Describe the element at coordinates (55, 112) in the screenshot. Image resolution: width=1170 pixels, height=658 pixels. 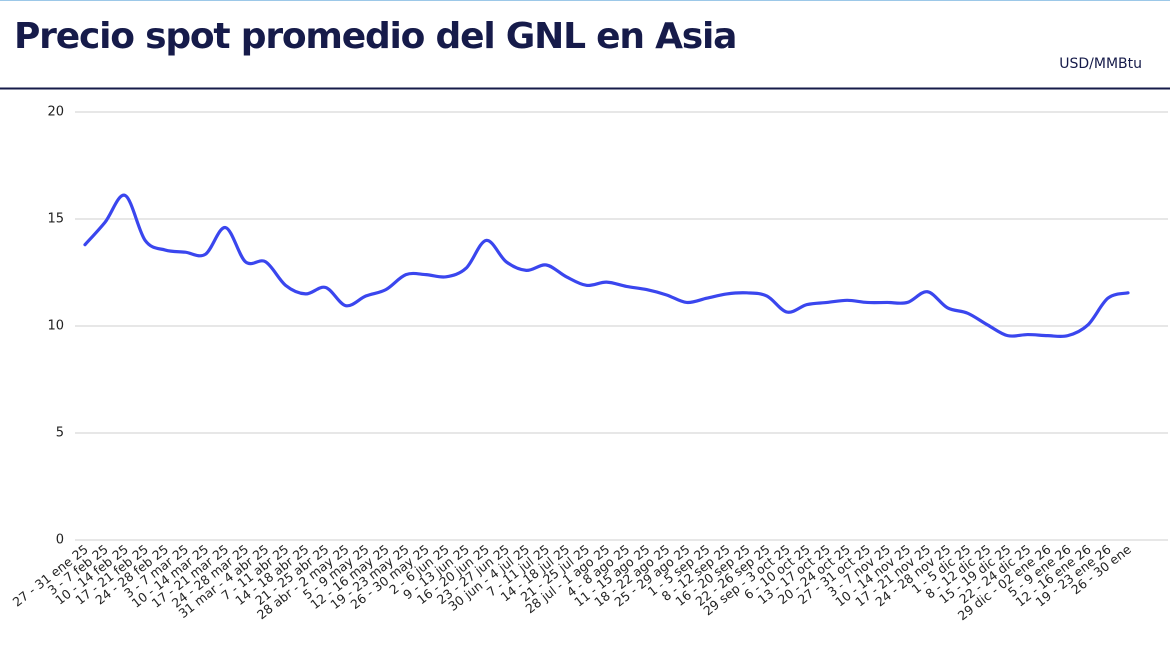
I see `y-tick-label: 20` at that location.